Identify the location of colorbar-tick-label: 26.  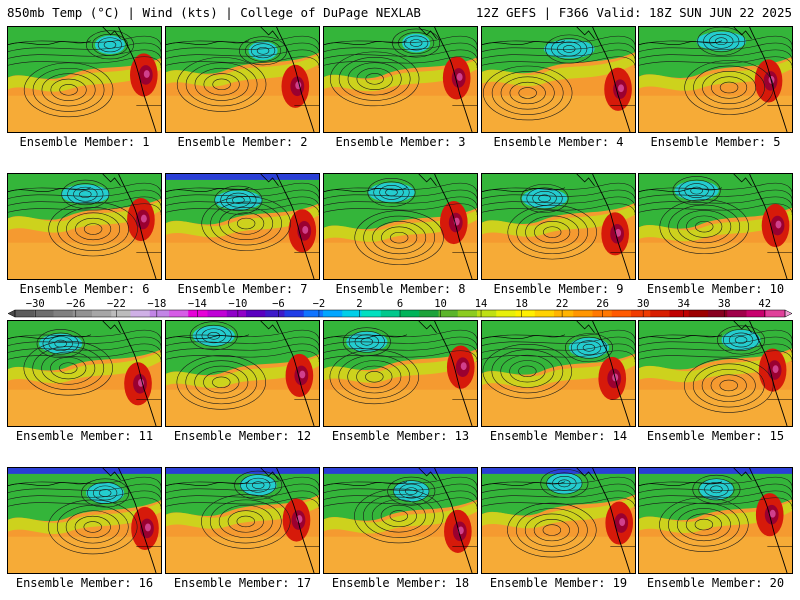
(602, 304).